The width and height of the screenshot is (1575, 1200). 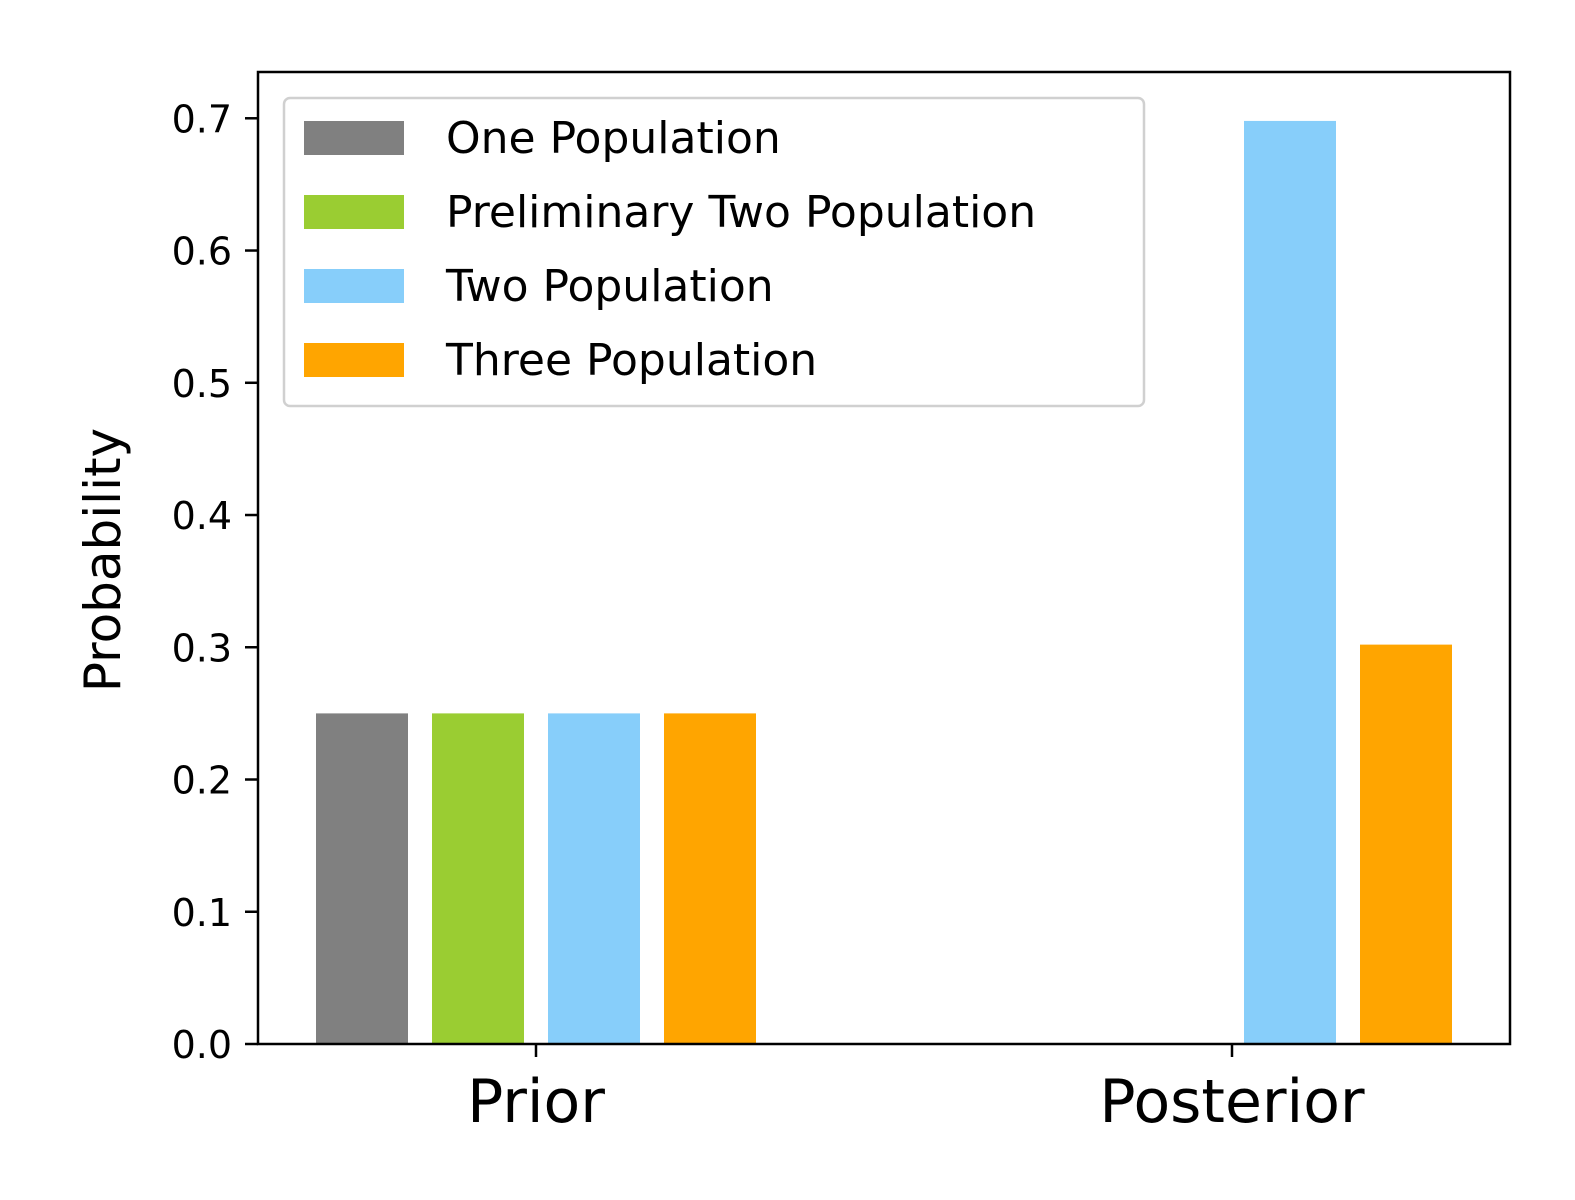 What do you see at coordinates (916, 1090) in the screenshot?
I see `x-axis: Prior Posterior` at bounding box center [916, 1090].